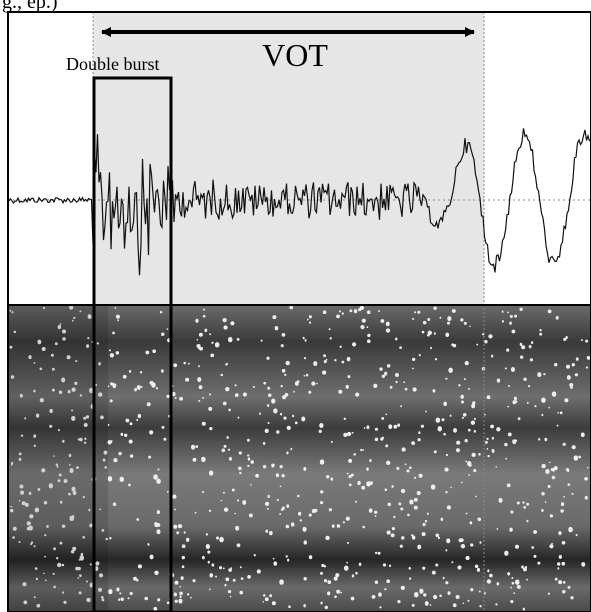  I want to click on burst-box, so click(132, 344).